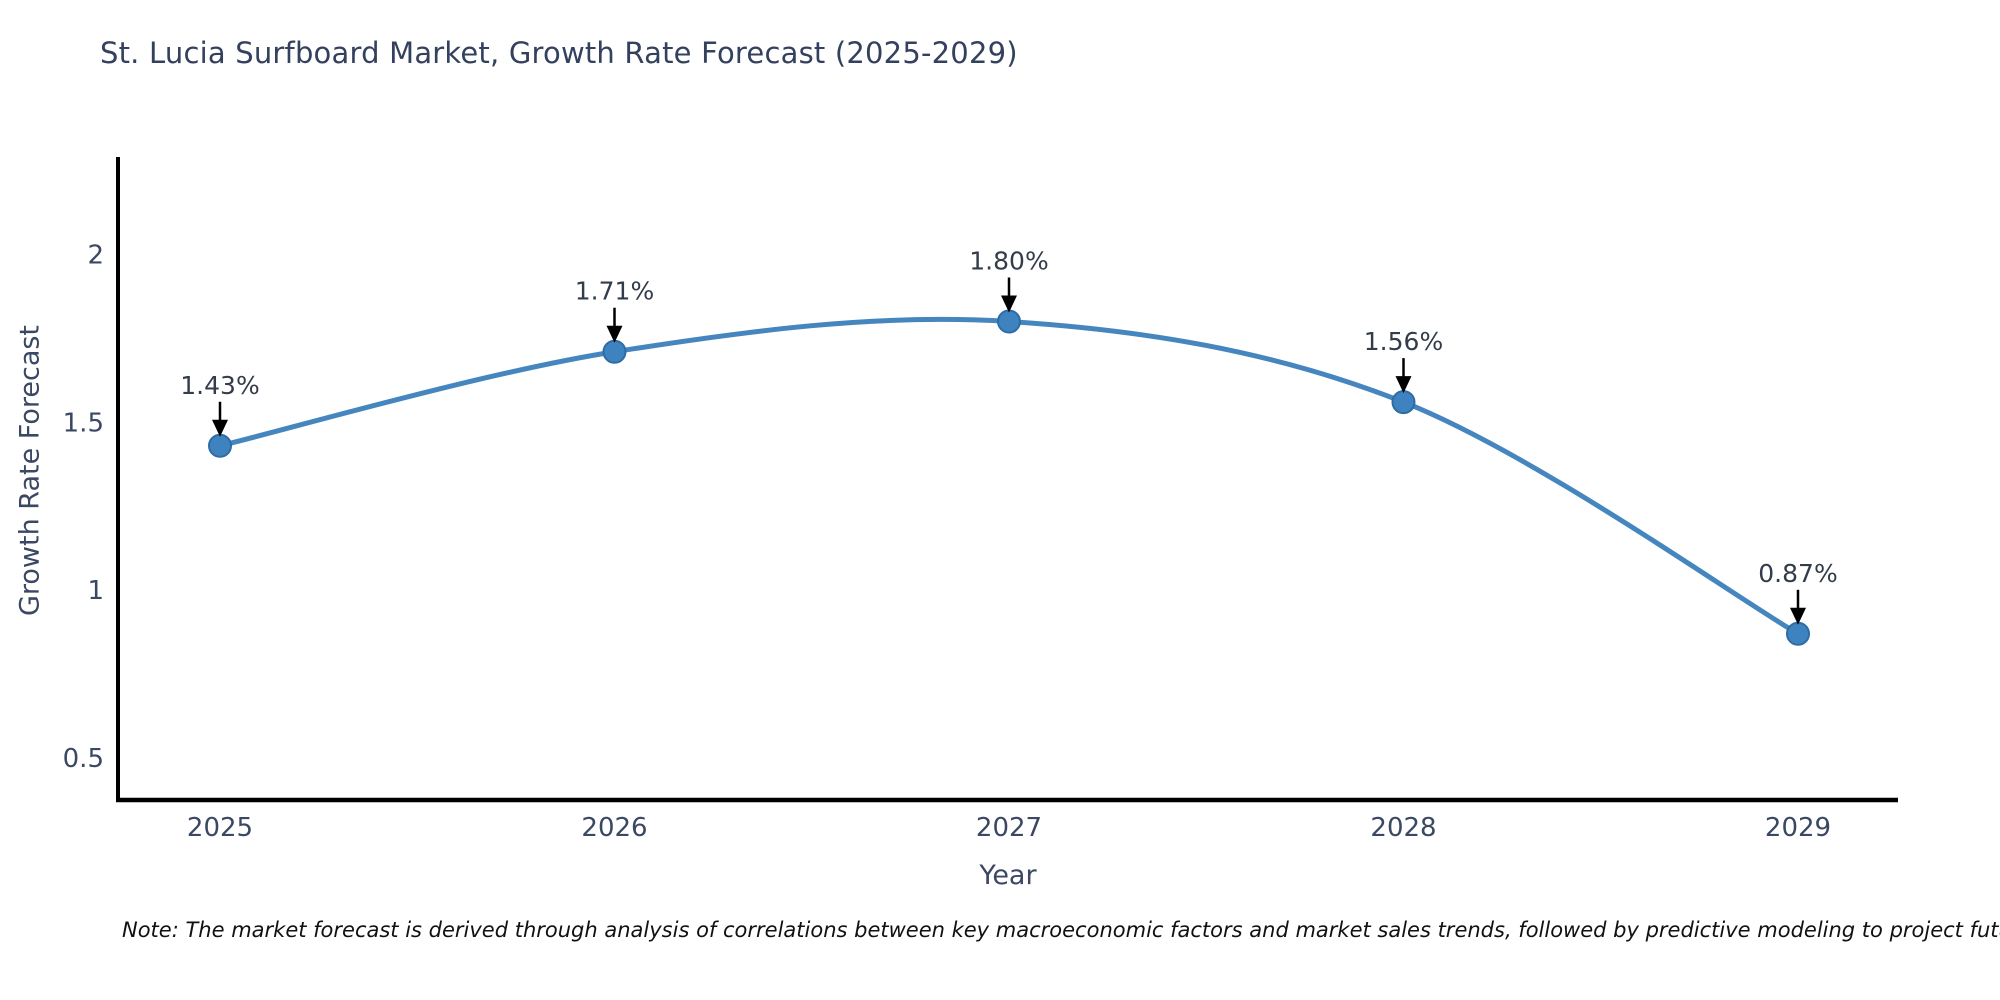 Image resolution: width=2000 pixels, height=1000 pixels. I want to click on data-point-label: 0.87%, so click(1797, 573).